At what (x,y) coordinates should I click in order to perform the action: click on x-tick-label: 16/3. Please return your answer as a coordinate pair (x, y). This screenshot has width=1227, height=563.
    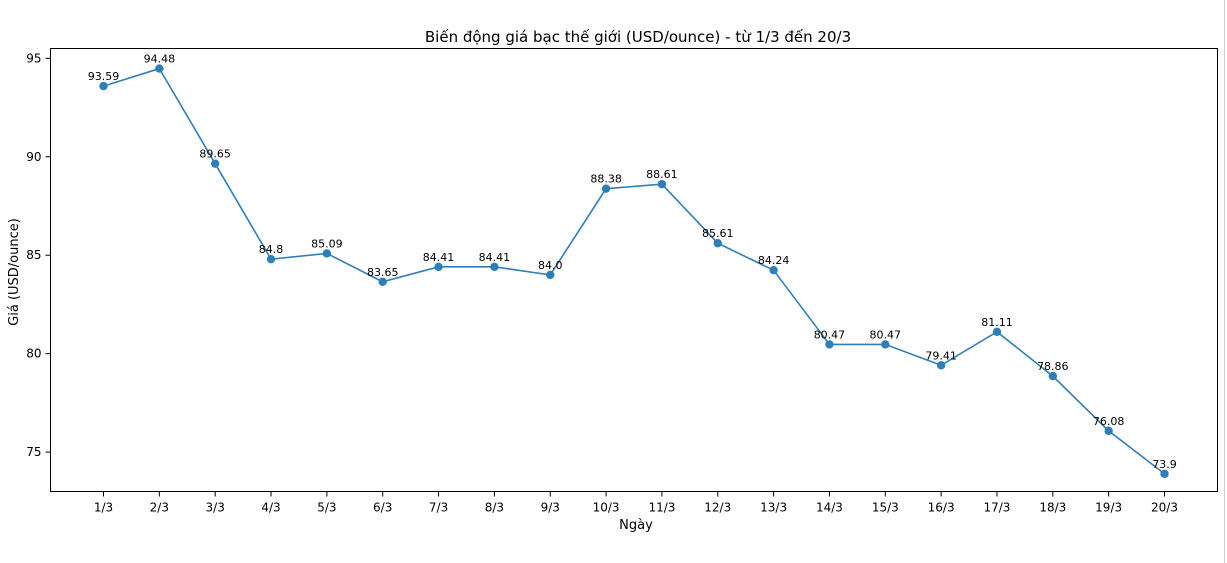
    Looking at the image, I should click on (941, 508).